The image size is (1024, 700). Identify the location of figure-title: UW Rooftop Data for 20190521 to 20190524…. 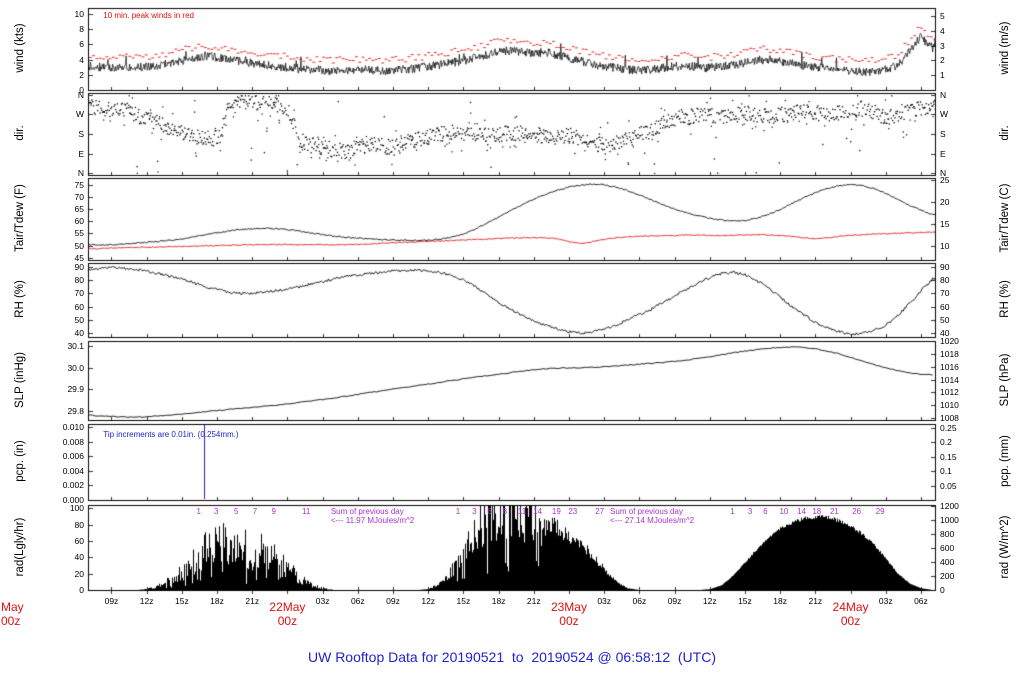
(511, 657).